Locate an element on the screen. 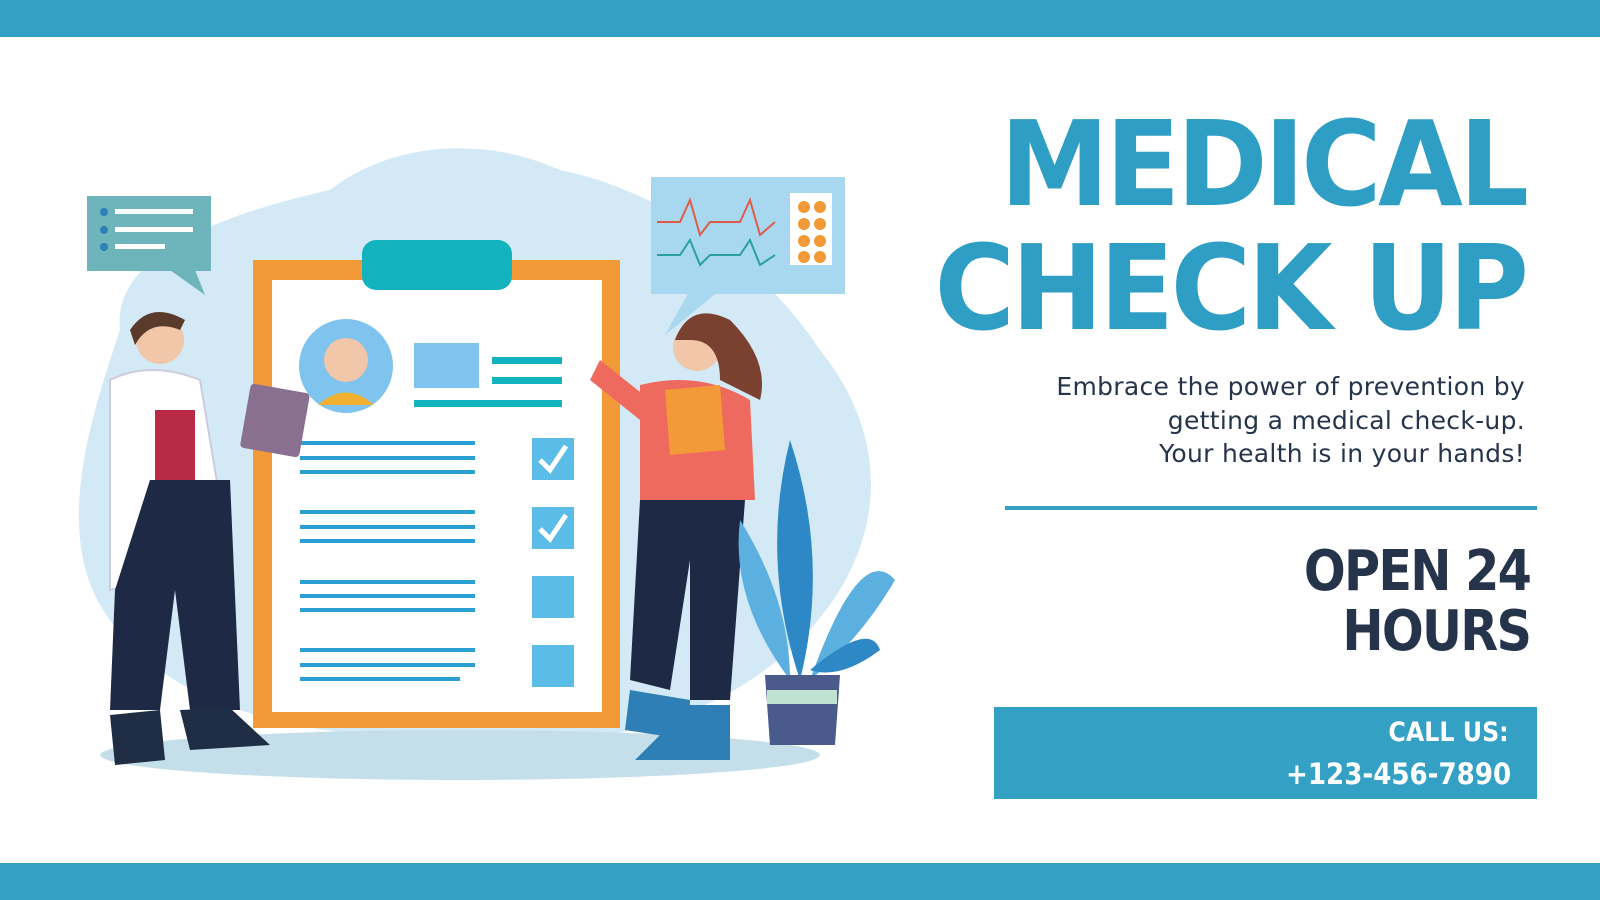  tagline-line-3: Your health is in your hands! is located at coordinates (1342, 453).